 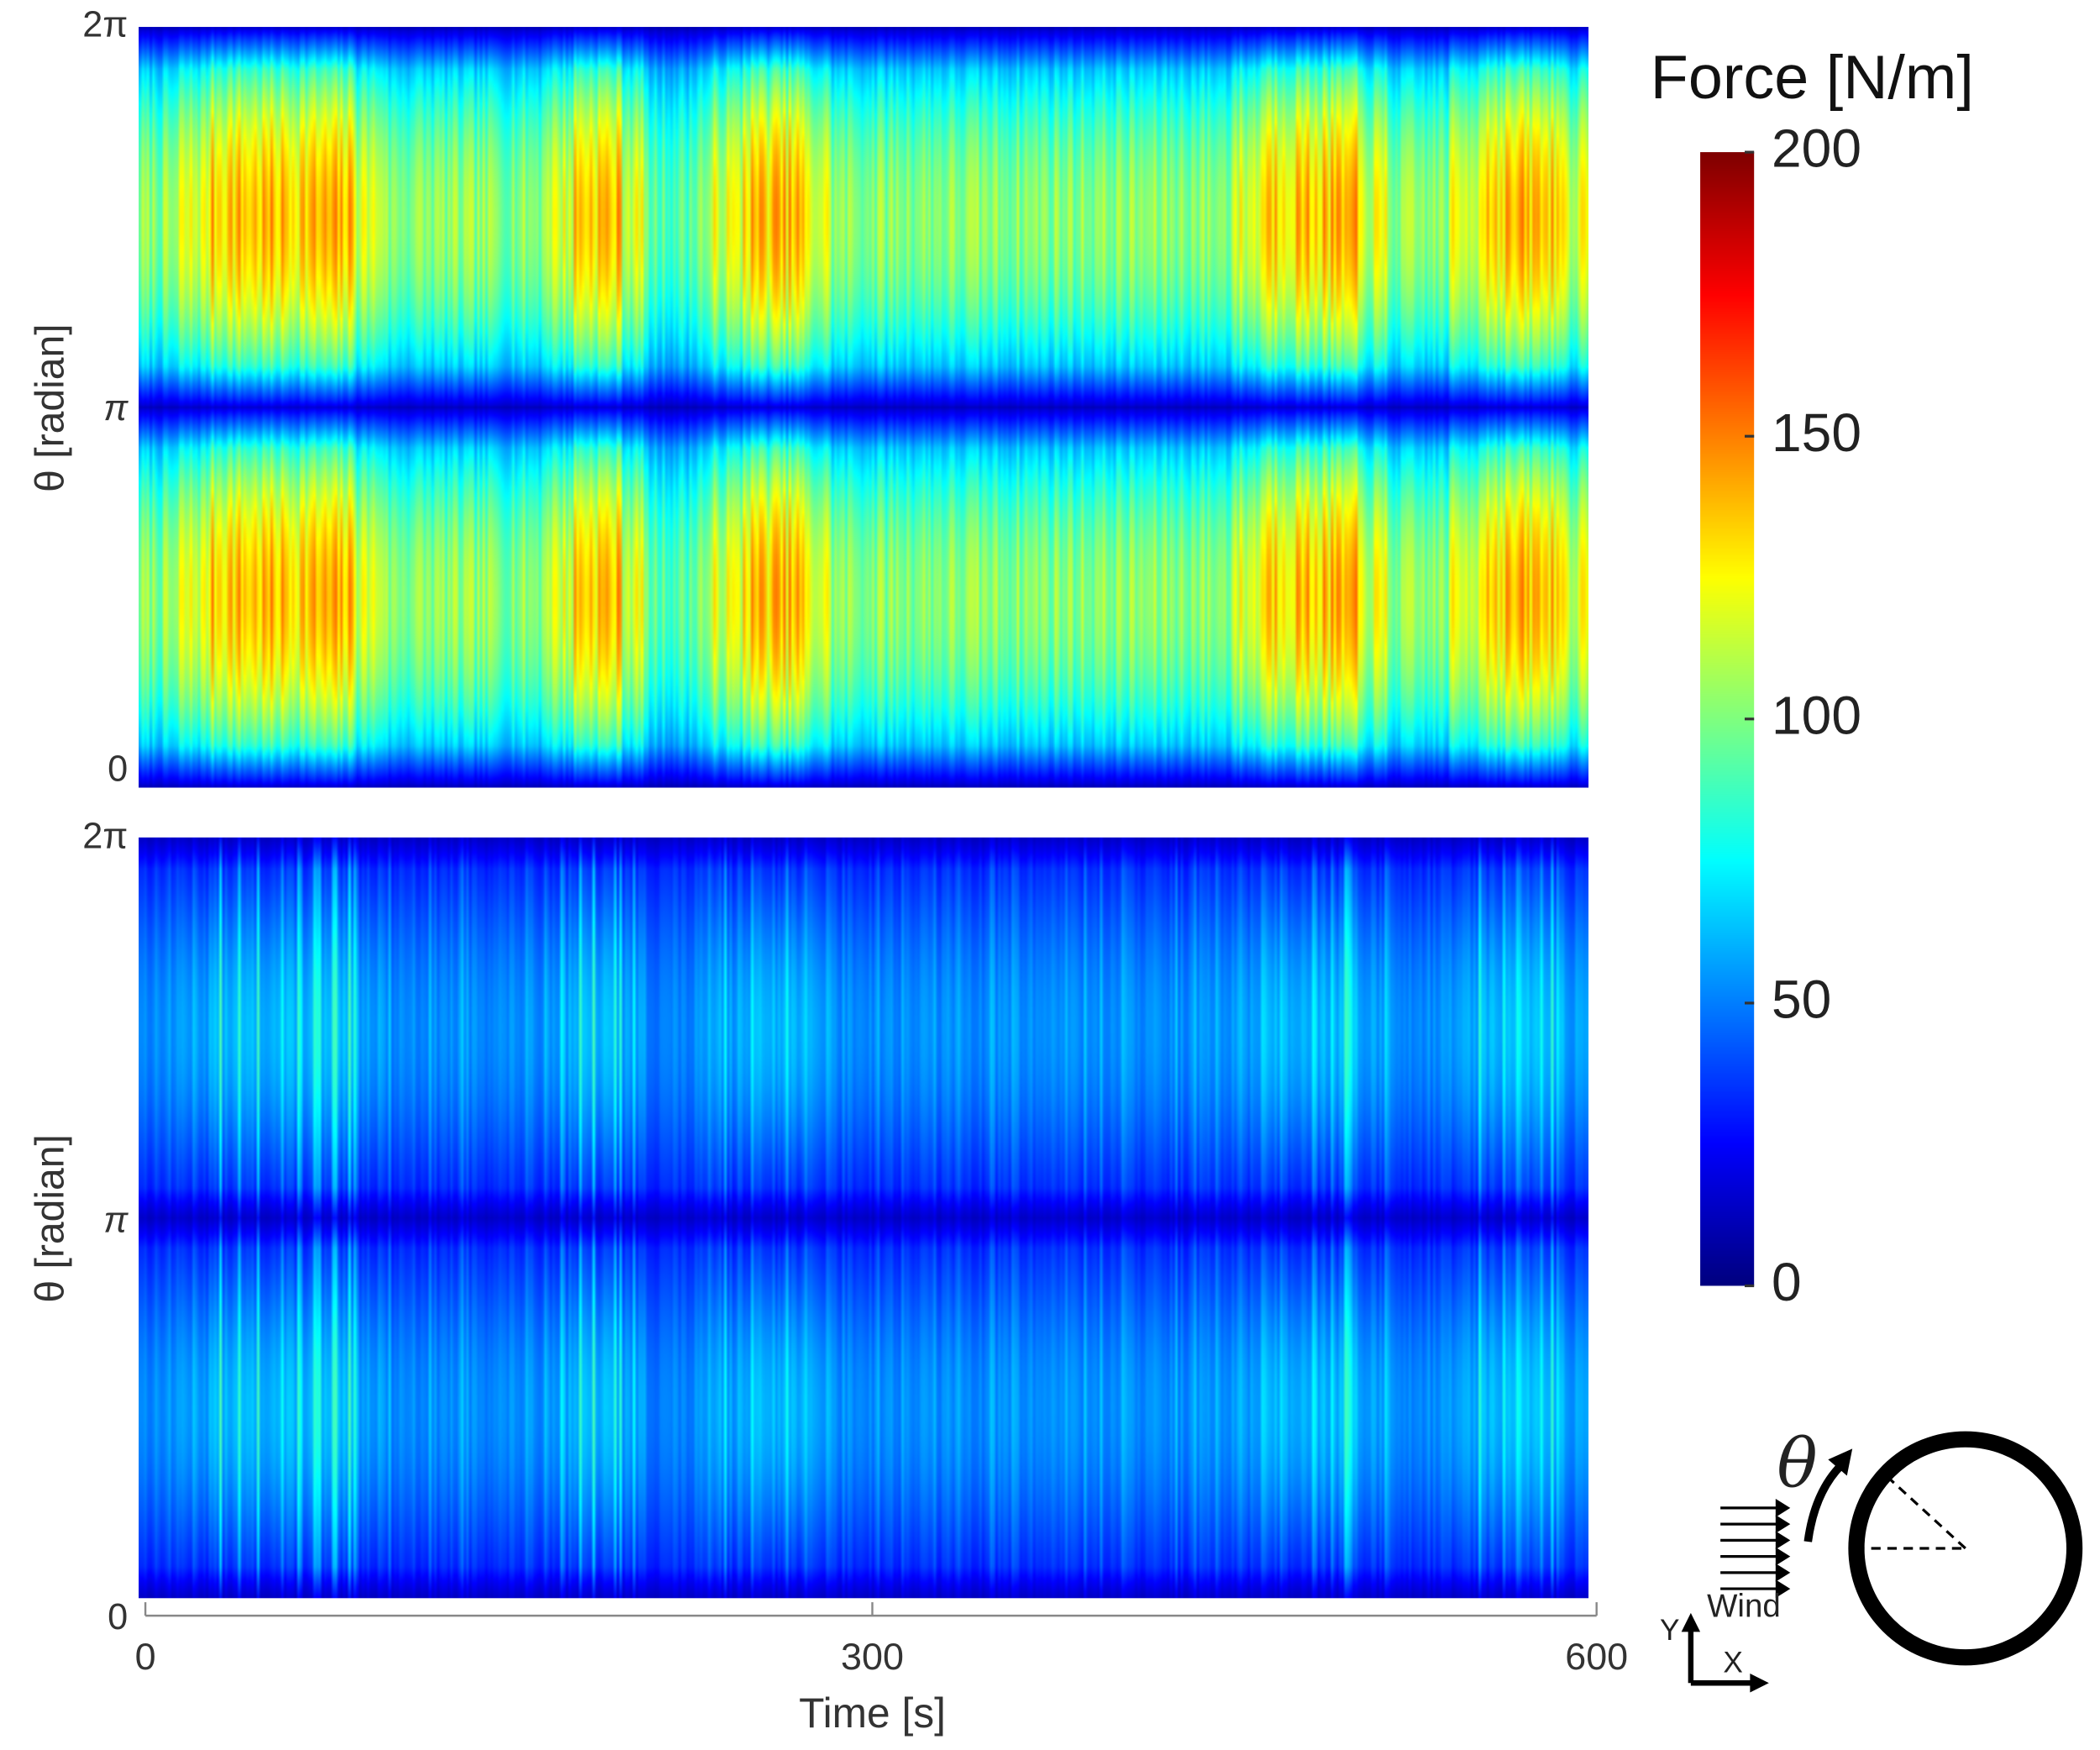 What do you see at coordinates (1840, 1462) in the screenshot?
I see `theta-arrowhead` at bounding box center [1840, 1462].